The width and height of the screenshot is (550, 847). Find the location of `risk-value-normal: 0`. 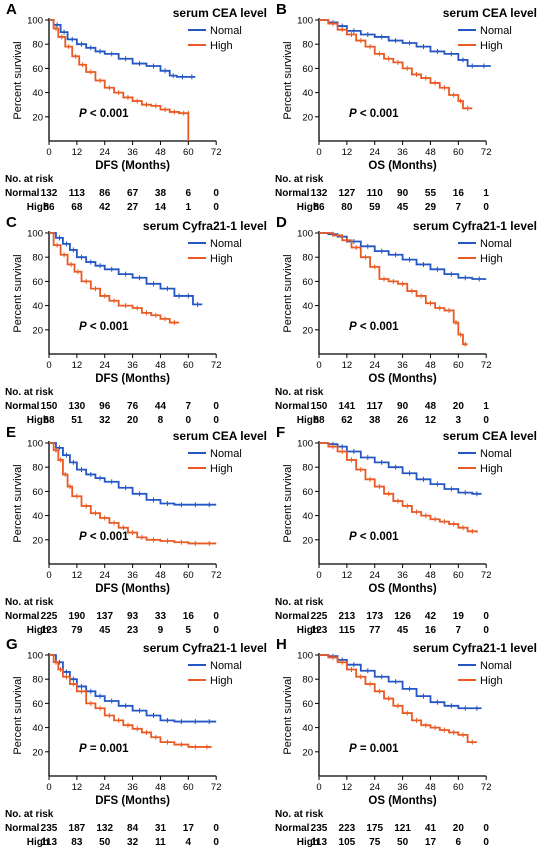

risk-value-normal: 0 is located at coordinates (486, 828).